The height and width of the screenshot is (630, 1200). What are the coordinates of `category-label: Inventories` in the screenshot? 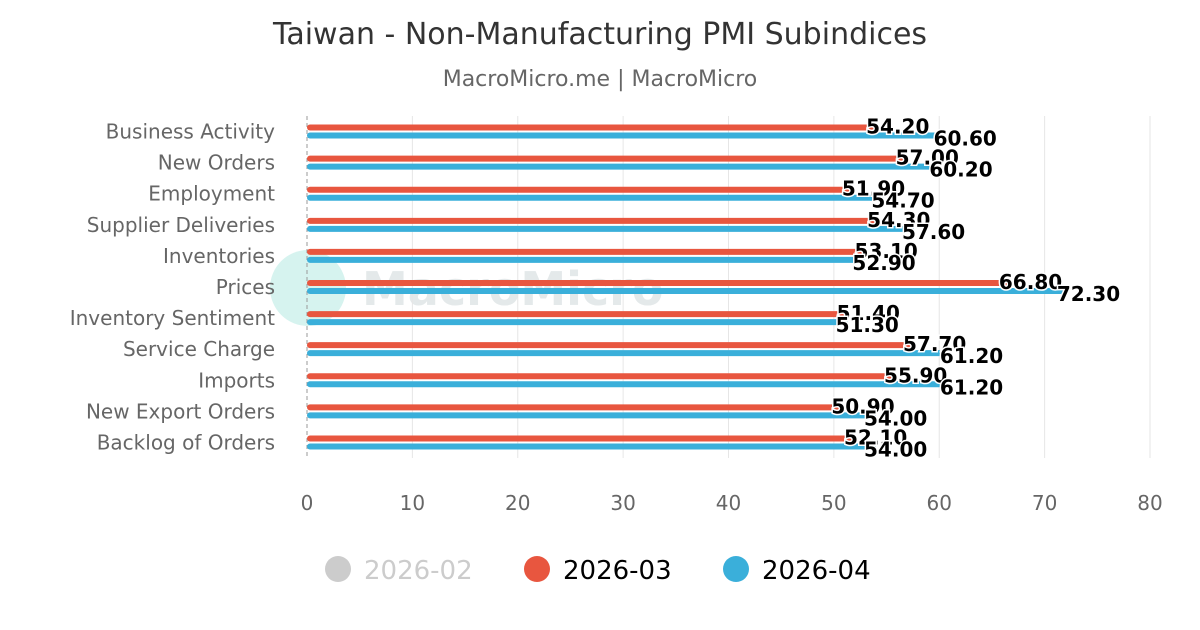 It's located at (219, 256).